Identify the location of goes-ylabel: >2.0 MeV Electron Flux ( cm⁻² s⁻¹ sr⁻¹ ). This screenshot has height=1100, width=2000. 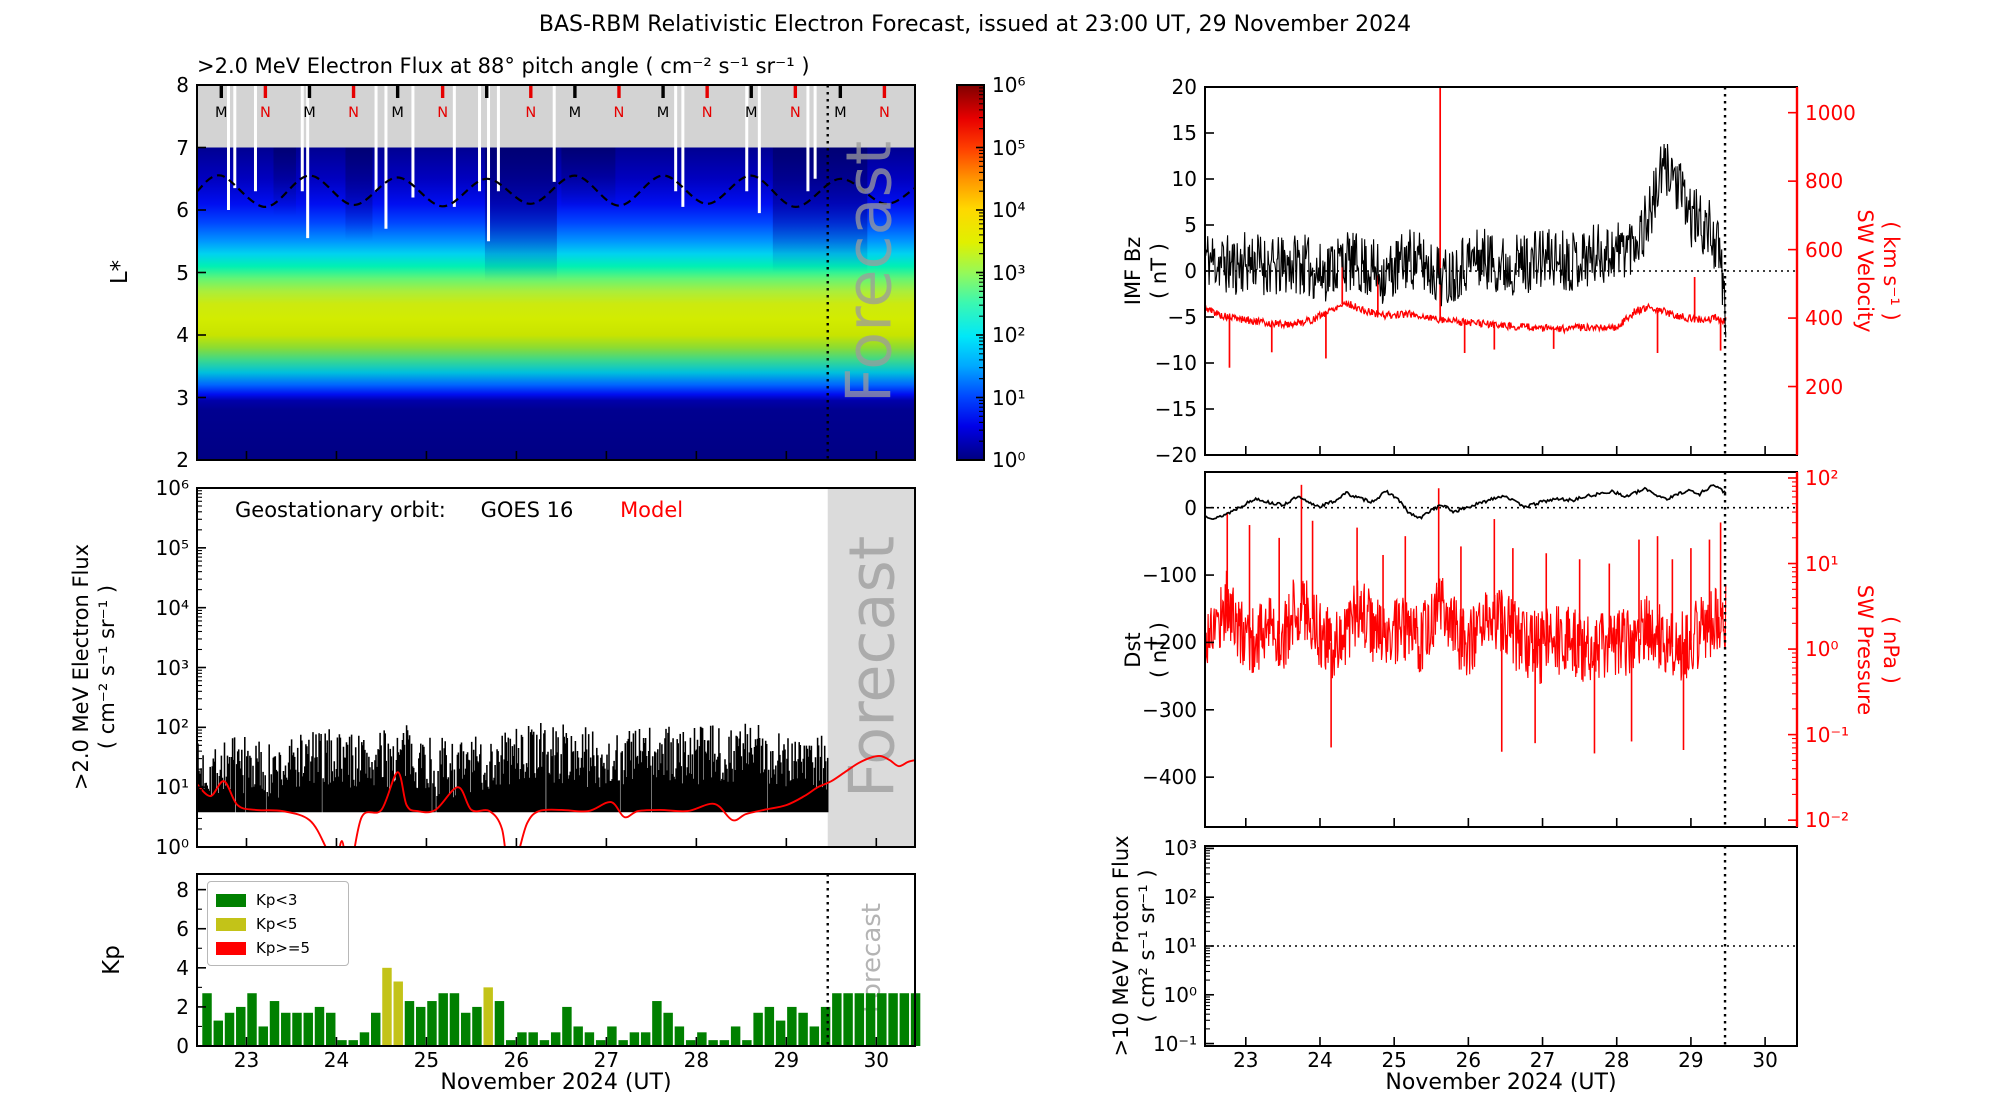
(94, 667).